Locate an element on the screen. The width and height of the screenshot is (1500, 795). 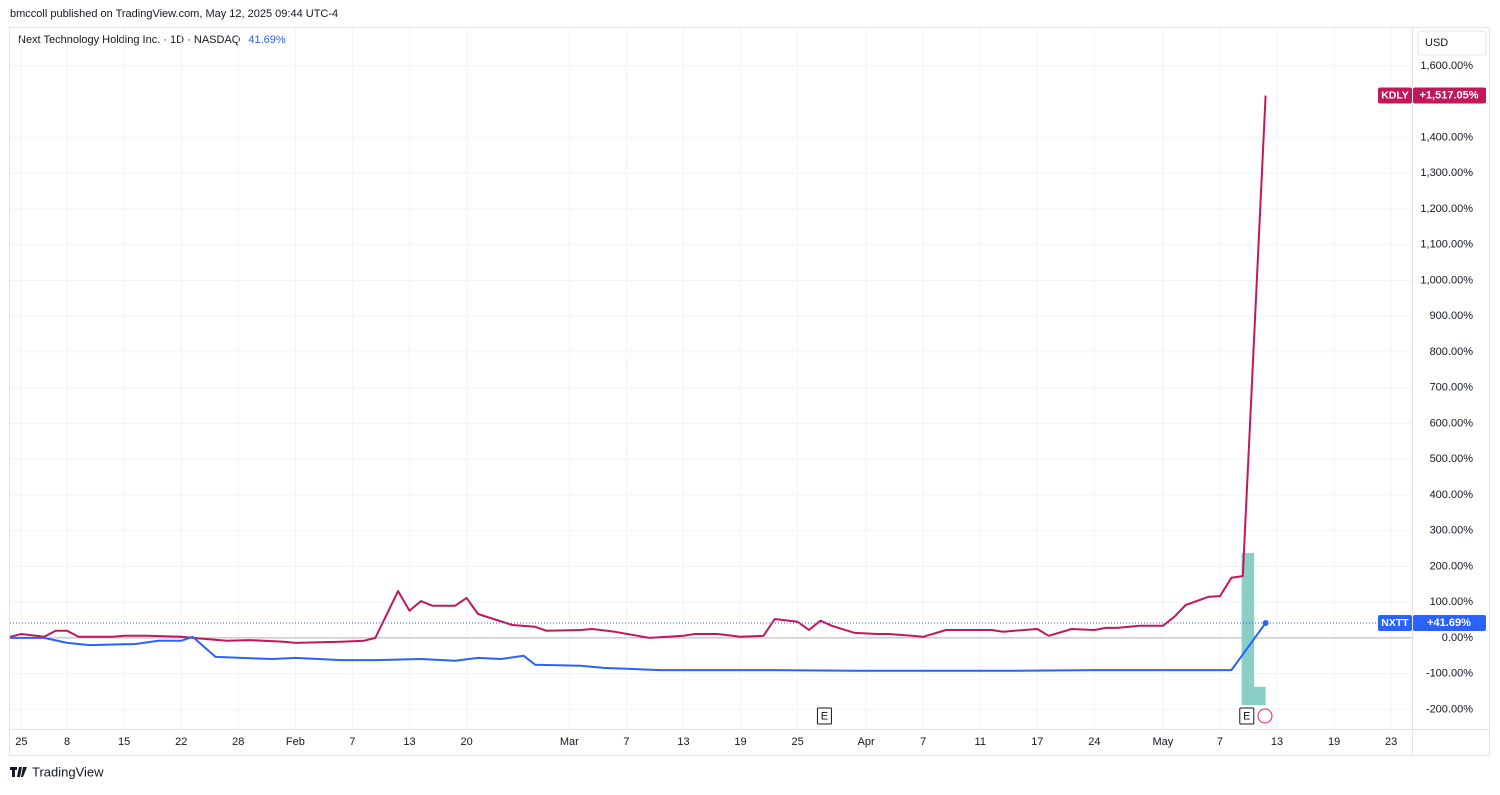
y-tick-label: 600.00% is located at coordinates (1452, 423).